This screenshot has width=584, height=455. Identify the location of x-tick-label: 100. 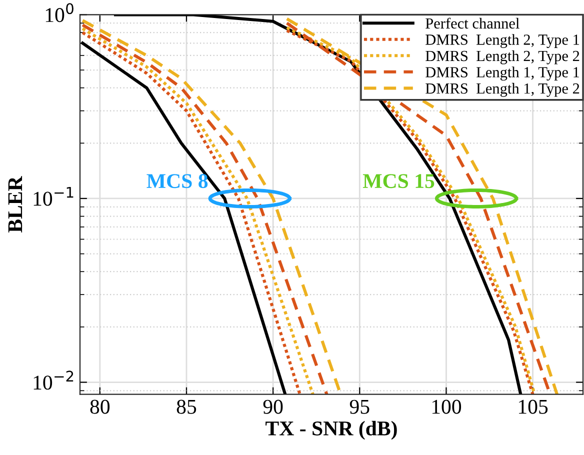
(447, 407).